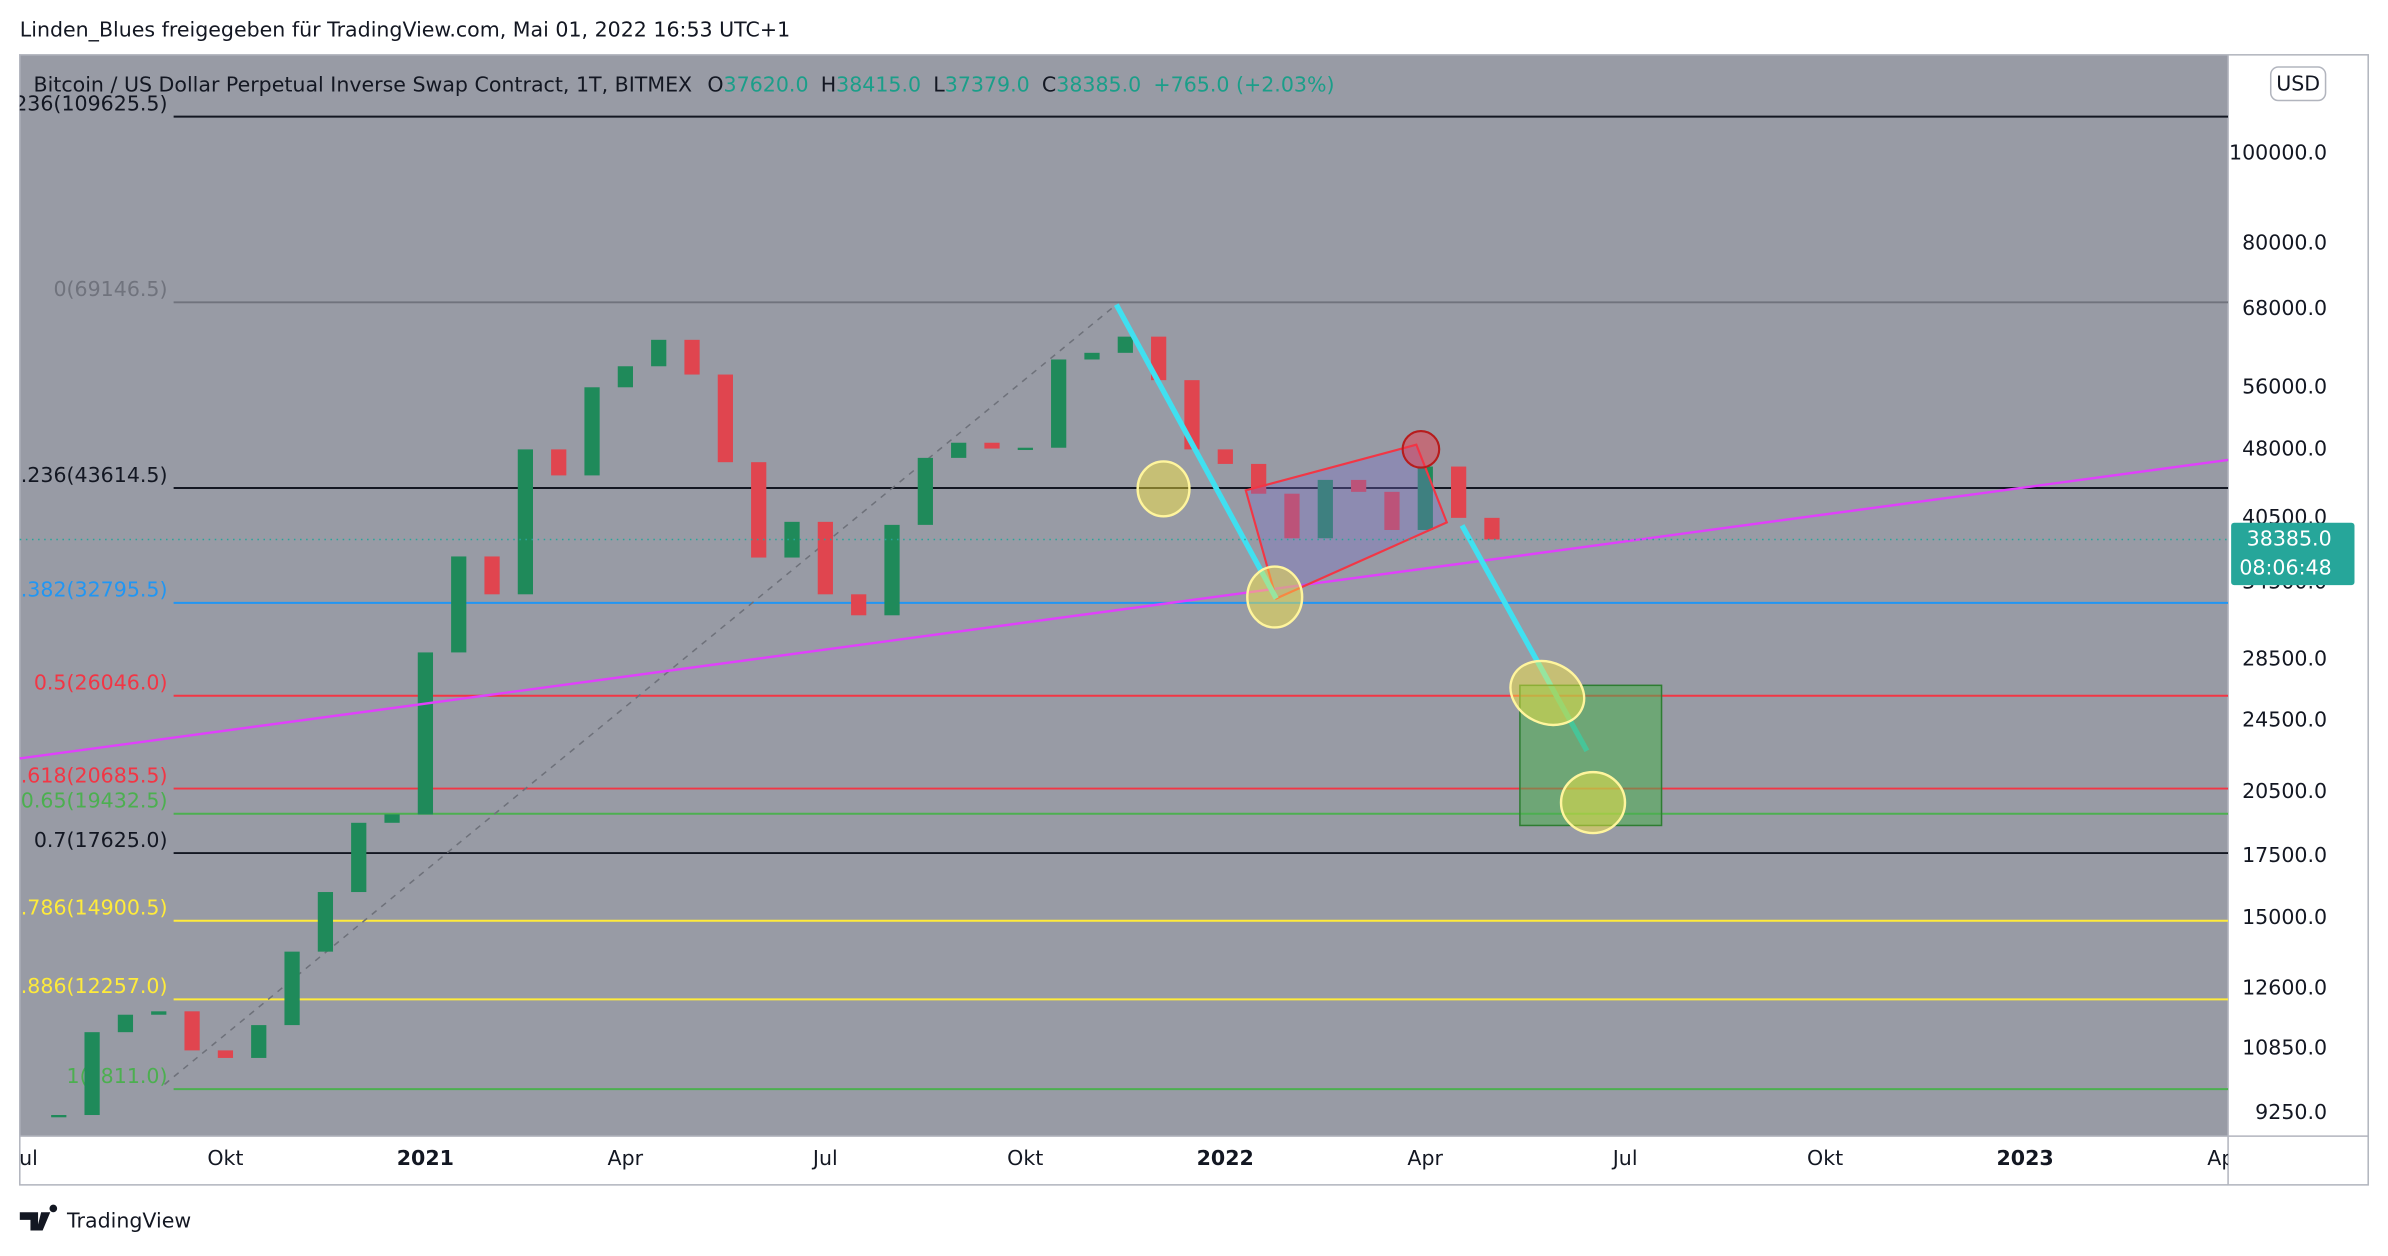 The height and width of the screenshot is (1256, 2388). Describe the element at coordinates (1049, 84) in the screenshot. I see `close-label: C` at that location.